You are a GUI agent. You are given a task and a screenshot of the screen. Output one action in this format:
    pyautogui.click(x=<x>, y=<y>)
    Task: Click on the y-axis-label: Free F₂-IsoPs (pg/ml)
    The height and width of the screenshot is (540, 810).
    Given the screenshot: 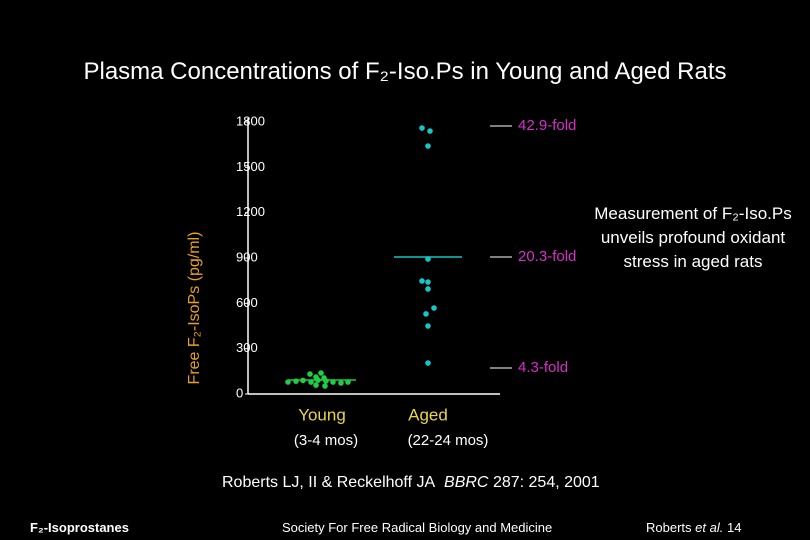 What is the action you would take?
    pyautogui.click(x=194, y=308)
    